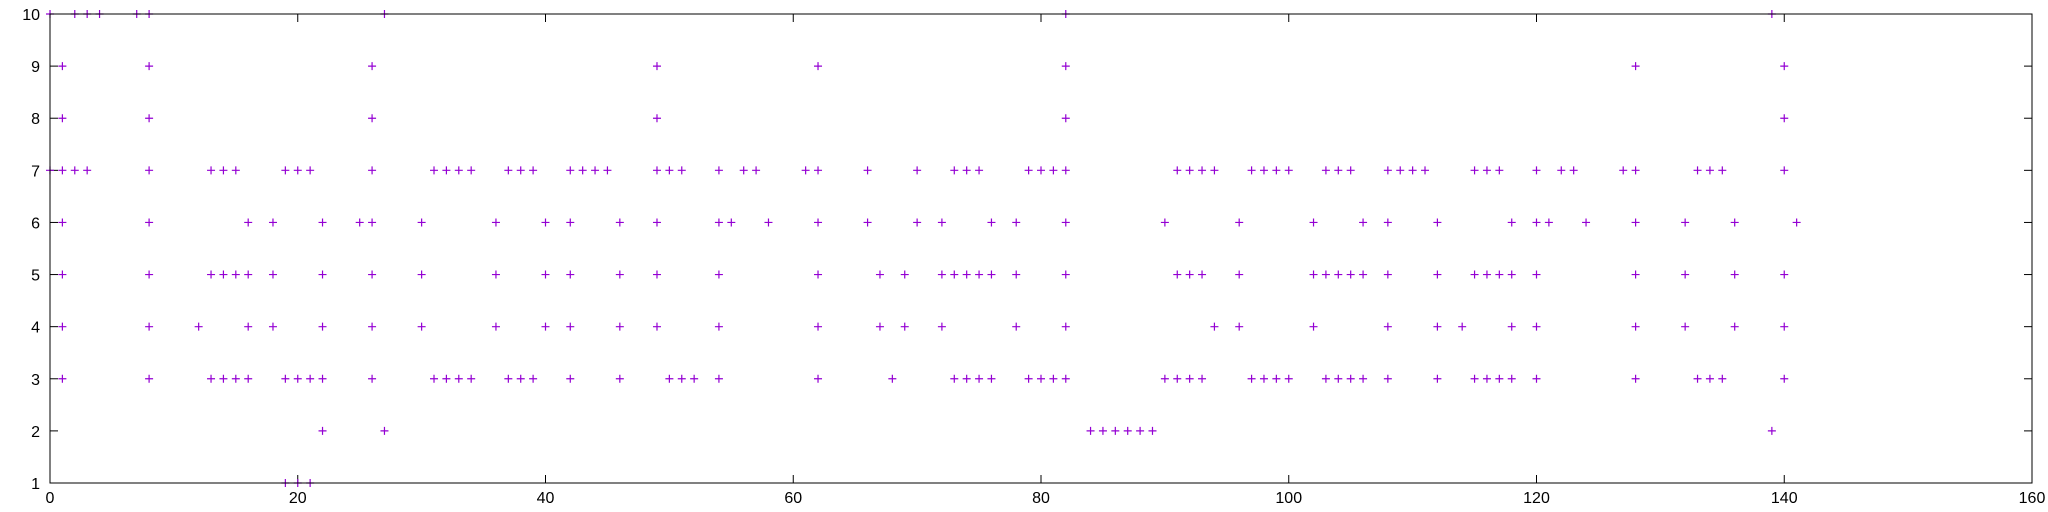  I want to click on y-tick-label: 4, so click(35, 328).